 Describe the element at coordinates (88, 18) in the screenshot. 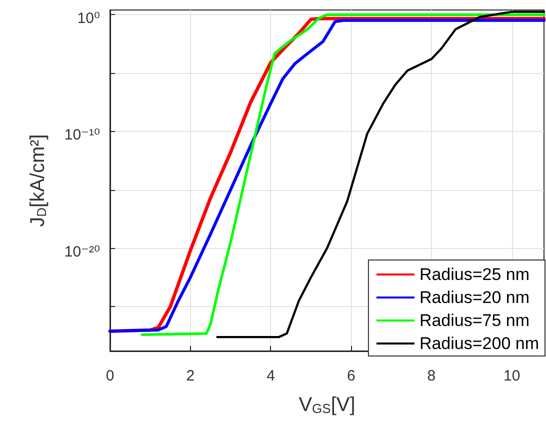

I see `y-tick-label: 10⁰` at that location.